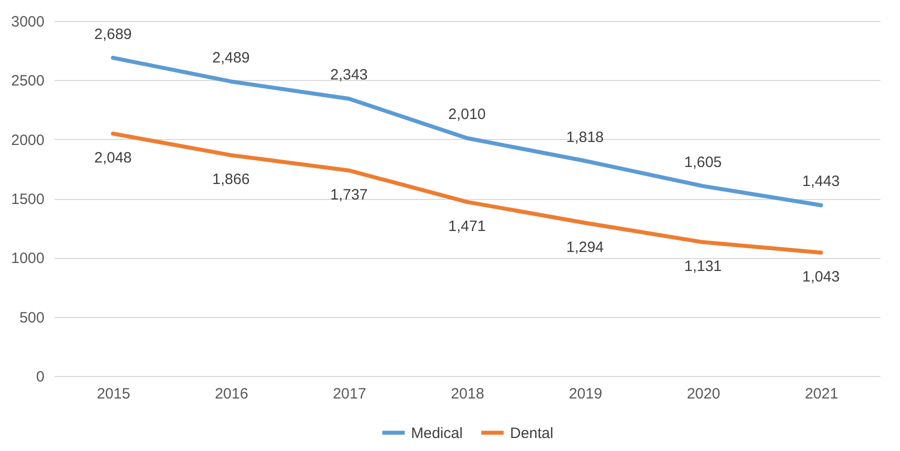  What do you see at coordinates (585, 394) in the screenshot?
I see `x-tick-label: 2019` at bounding box center [585, 394].